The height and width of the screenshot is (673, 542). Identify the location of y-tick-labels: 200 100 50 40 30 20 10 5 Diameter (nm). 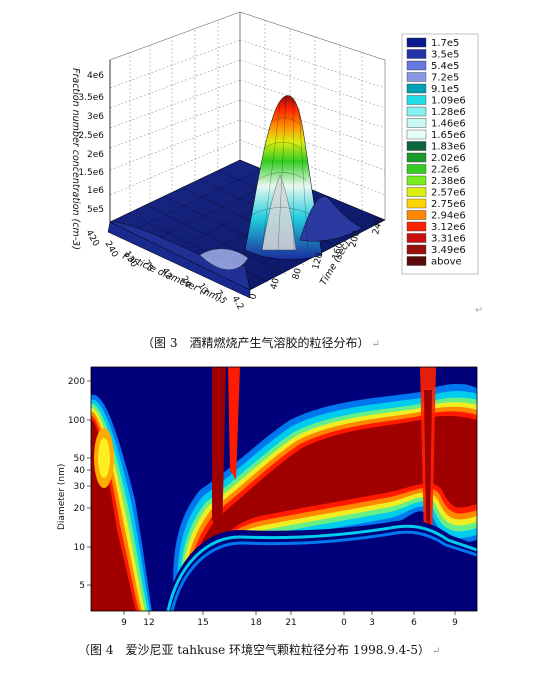
(71, 484).